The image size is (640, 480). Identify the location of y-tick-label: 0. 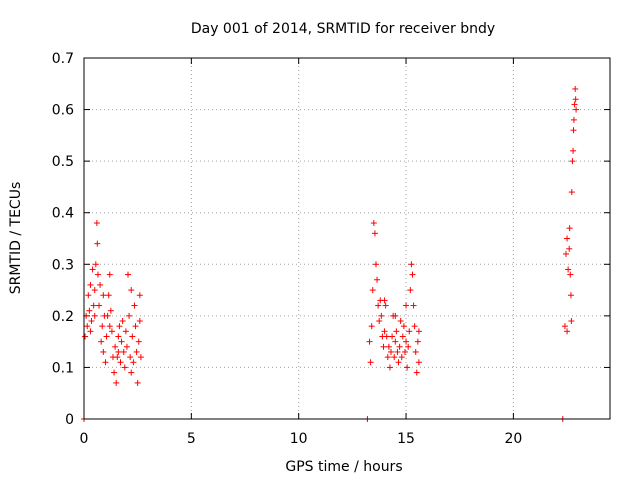
(69, 420).